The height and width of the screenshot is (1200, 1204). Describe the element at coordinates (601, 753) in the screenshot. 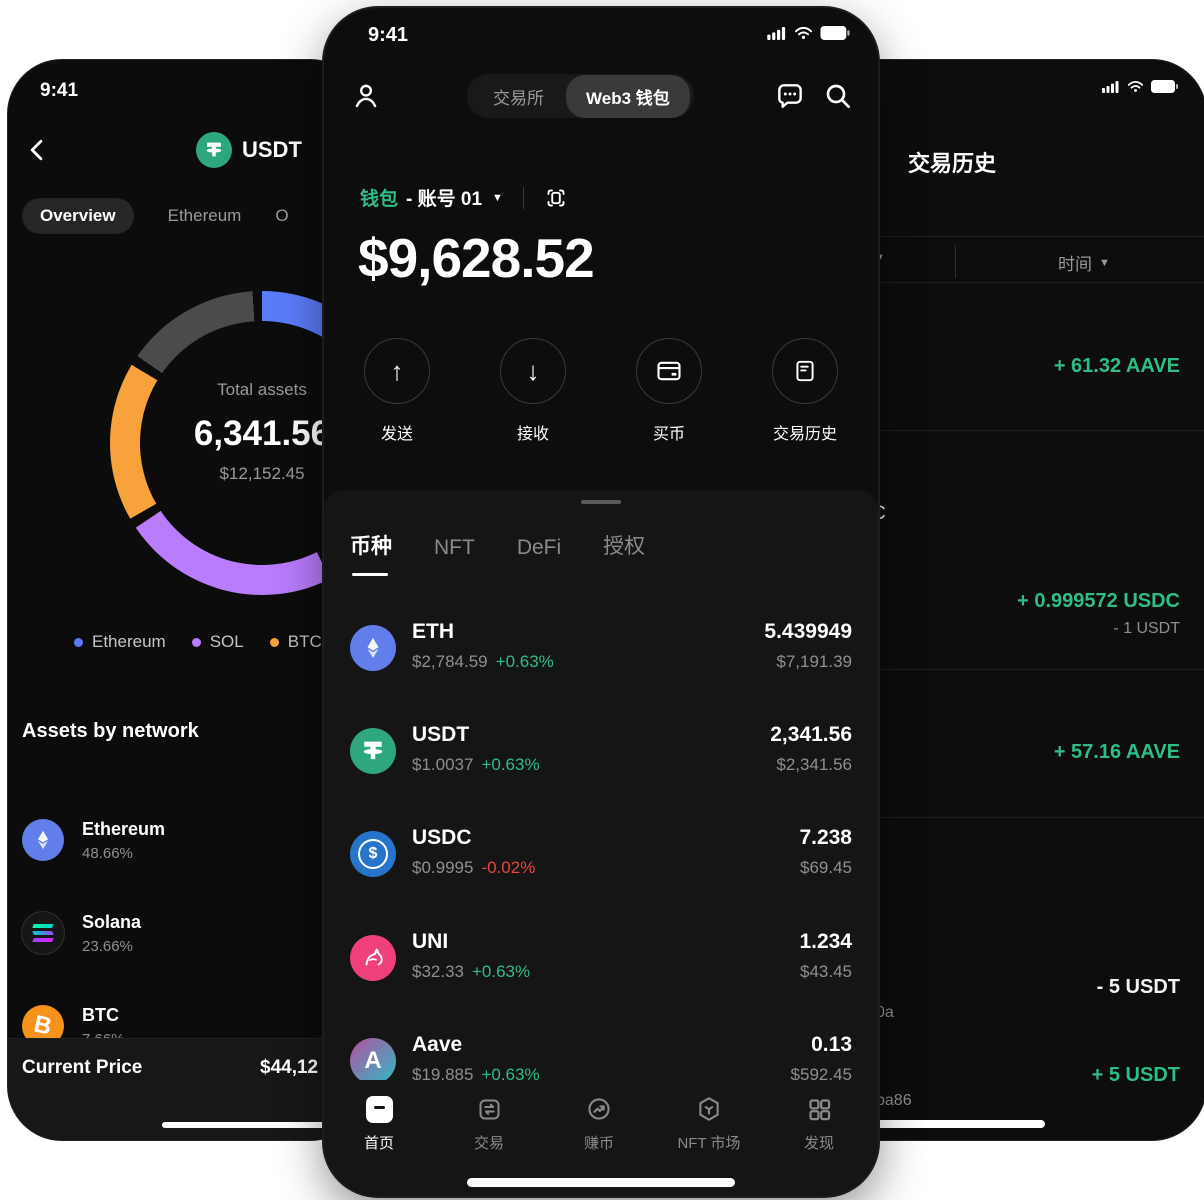

I see `token-row-usdt: USDT $1.0037 +0.63% 2,341.56 $2,341.56` at that location.